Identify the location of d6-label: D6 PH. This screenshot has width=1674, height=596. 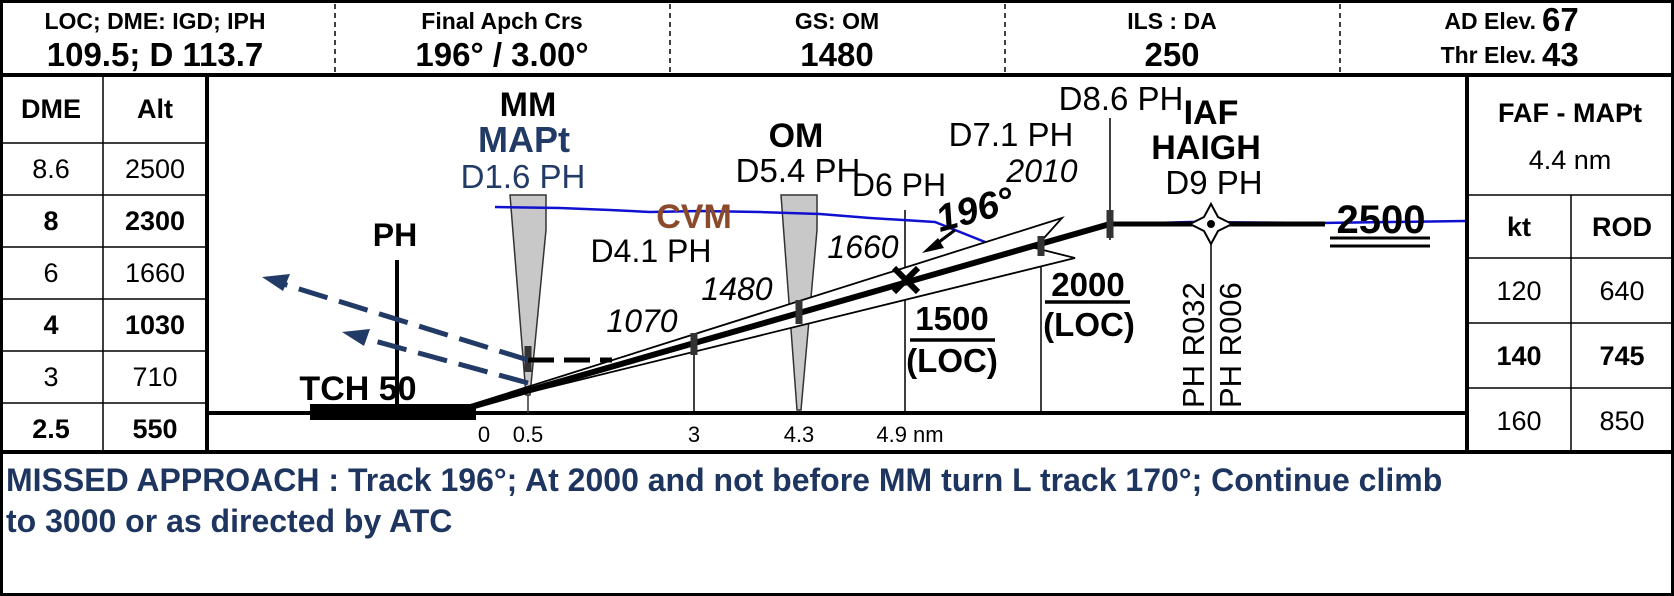
(899, 185).